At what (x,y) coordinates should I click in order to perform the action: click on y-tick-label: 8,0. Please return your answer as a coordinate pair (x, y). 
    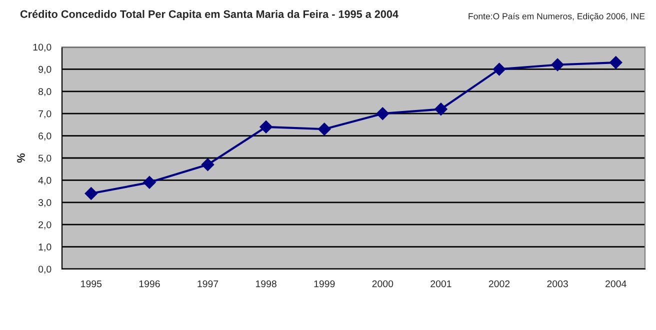
    Looking at the image, I should click on (45, 92).